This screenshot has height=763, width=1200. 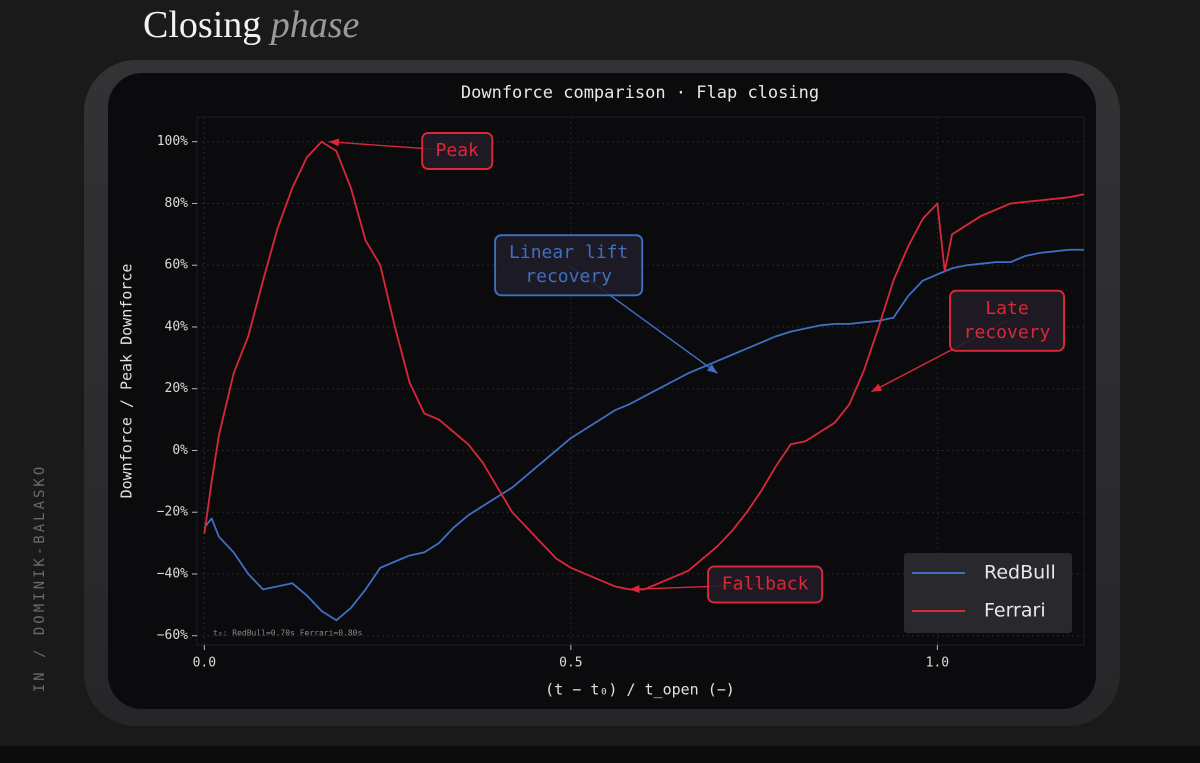 What do you see at coordinates (988, 593) in the screenshot?
I see `legend: RedBull Ferrari` at bounding box center [988, 593].